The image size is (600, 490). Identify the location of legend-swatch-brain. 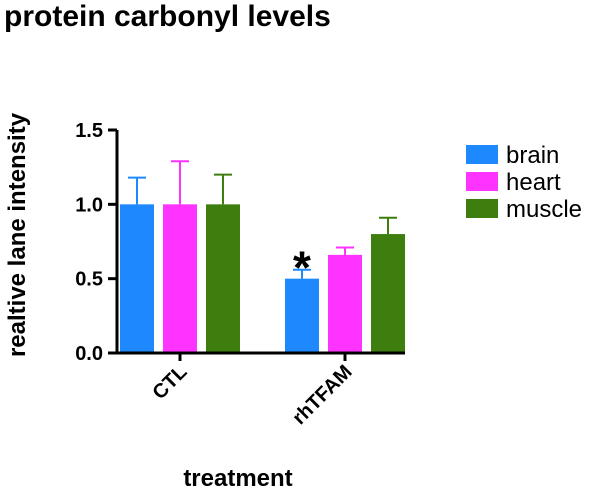
(482, 154).